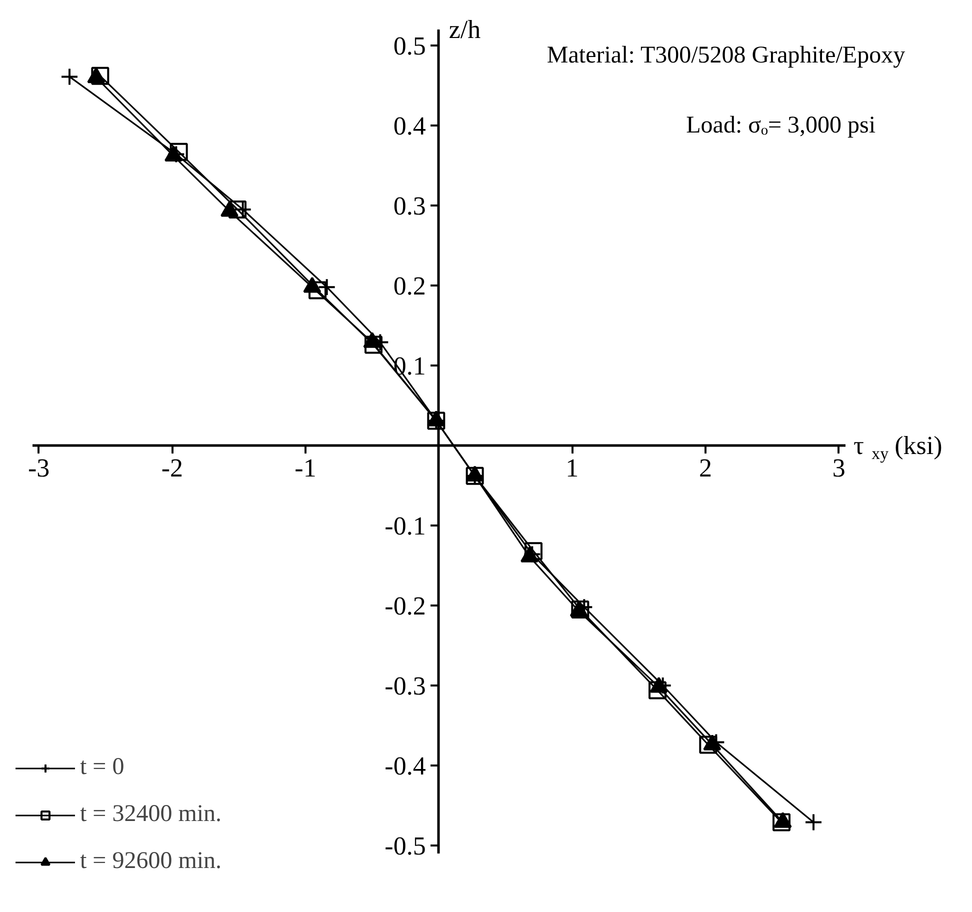 Image resolution: width=972 pixels, height=912 pixels. Describe the element at coordinates (839, 468) in the screenshot. I see `x-tick-label: 3` at that location.